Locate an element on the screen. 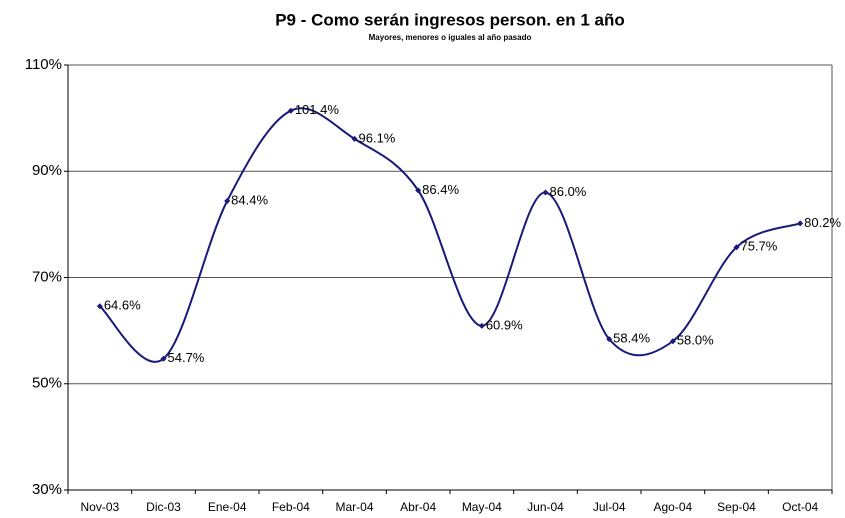 This screenshot has height=518, width=845. x-tick-label: Jul-04 is located at coordinates (609, 507).